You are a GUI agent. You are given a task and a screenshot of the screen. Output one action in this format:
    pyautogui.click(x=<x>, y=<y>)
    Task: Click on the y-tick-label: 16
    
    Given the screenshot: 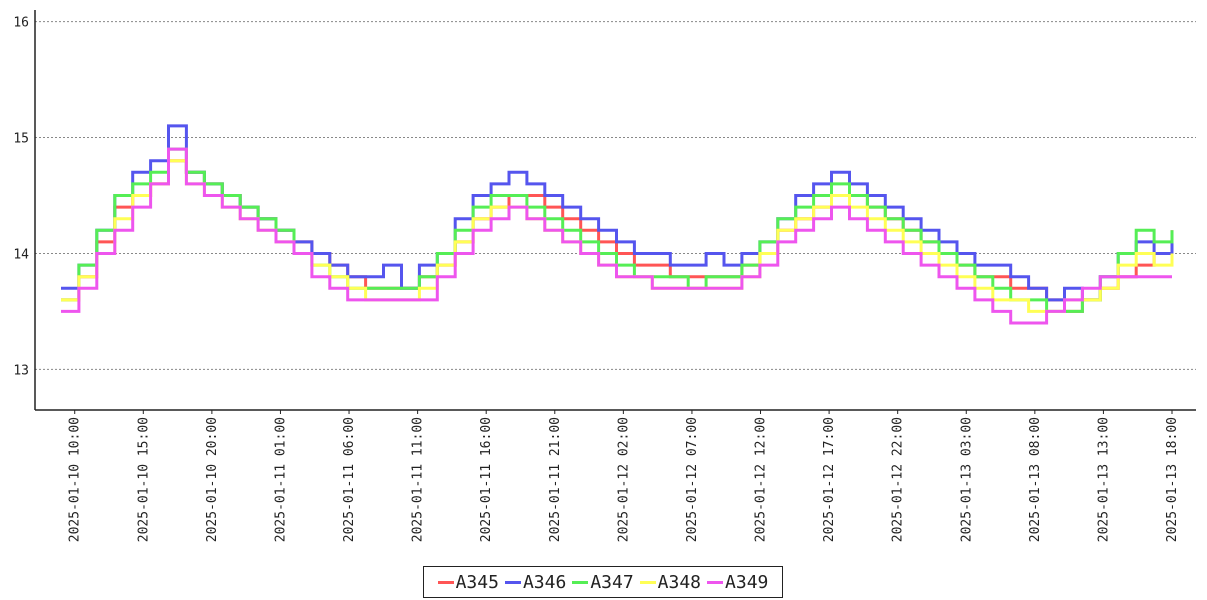 What is the action you would take?
    pyautogui.click(x=21, y=23)
    